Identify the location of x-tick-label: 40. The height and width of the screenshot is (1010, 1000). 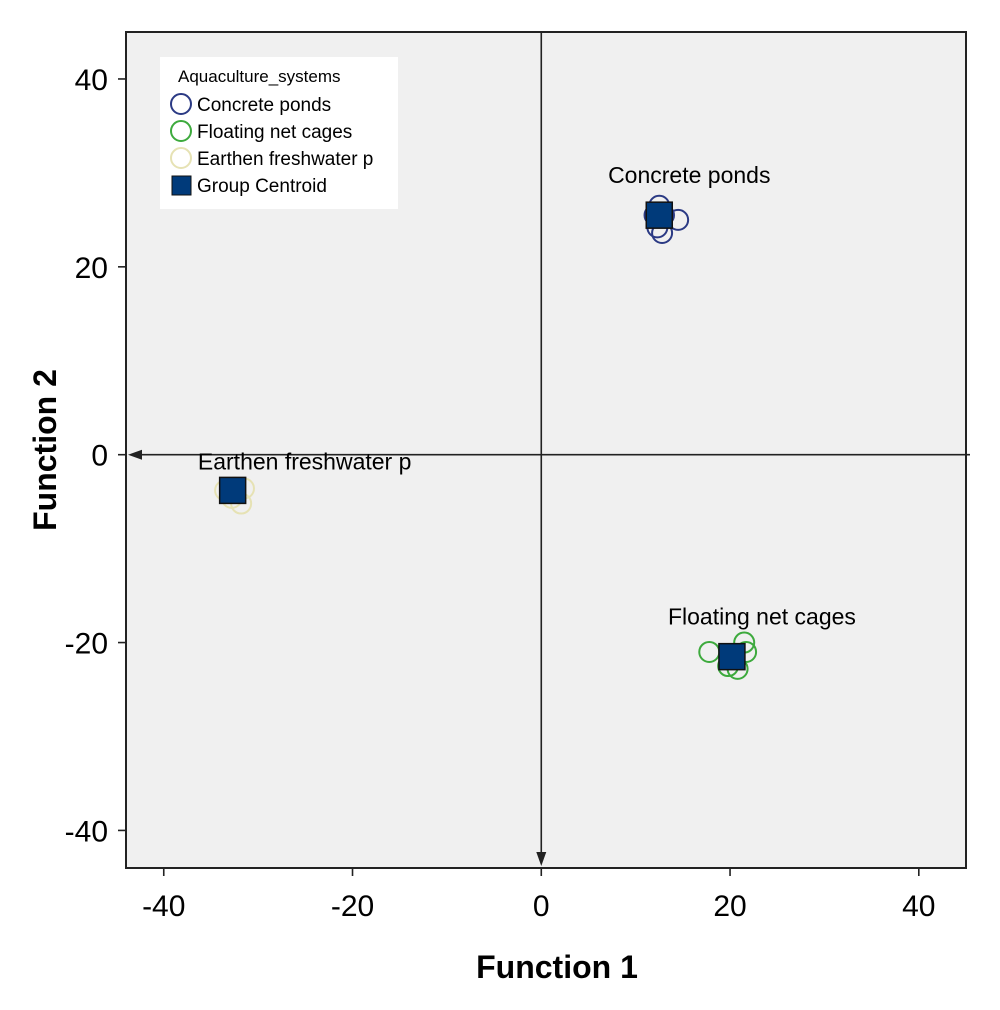
(918, 906).